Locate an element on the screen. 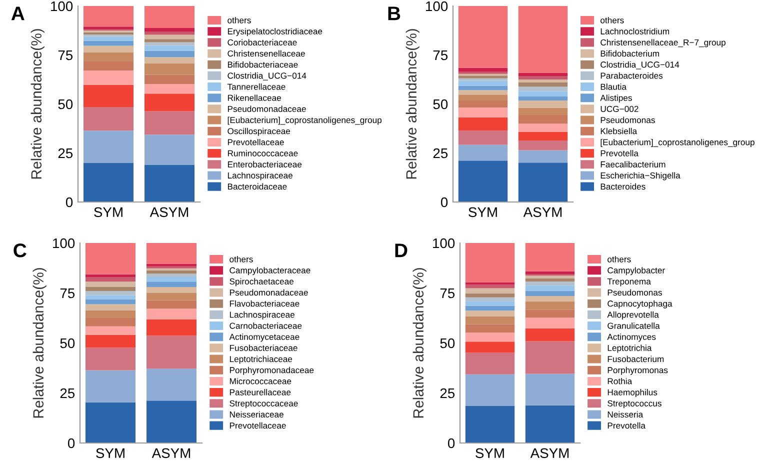 The height and width of the screenshot is (464, 767). legend-label: Oscillospiraceae is located at coordinates (259, 132).